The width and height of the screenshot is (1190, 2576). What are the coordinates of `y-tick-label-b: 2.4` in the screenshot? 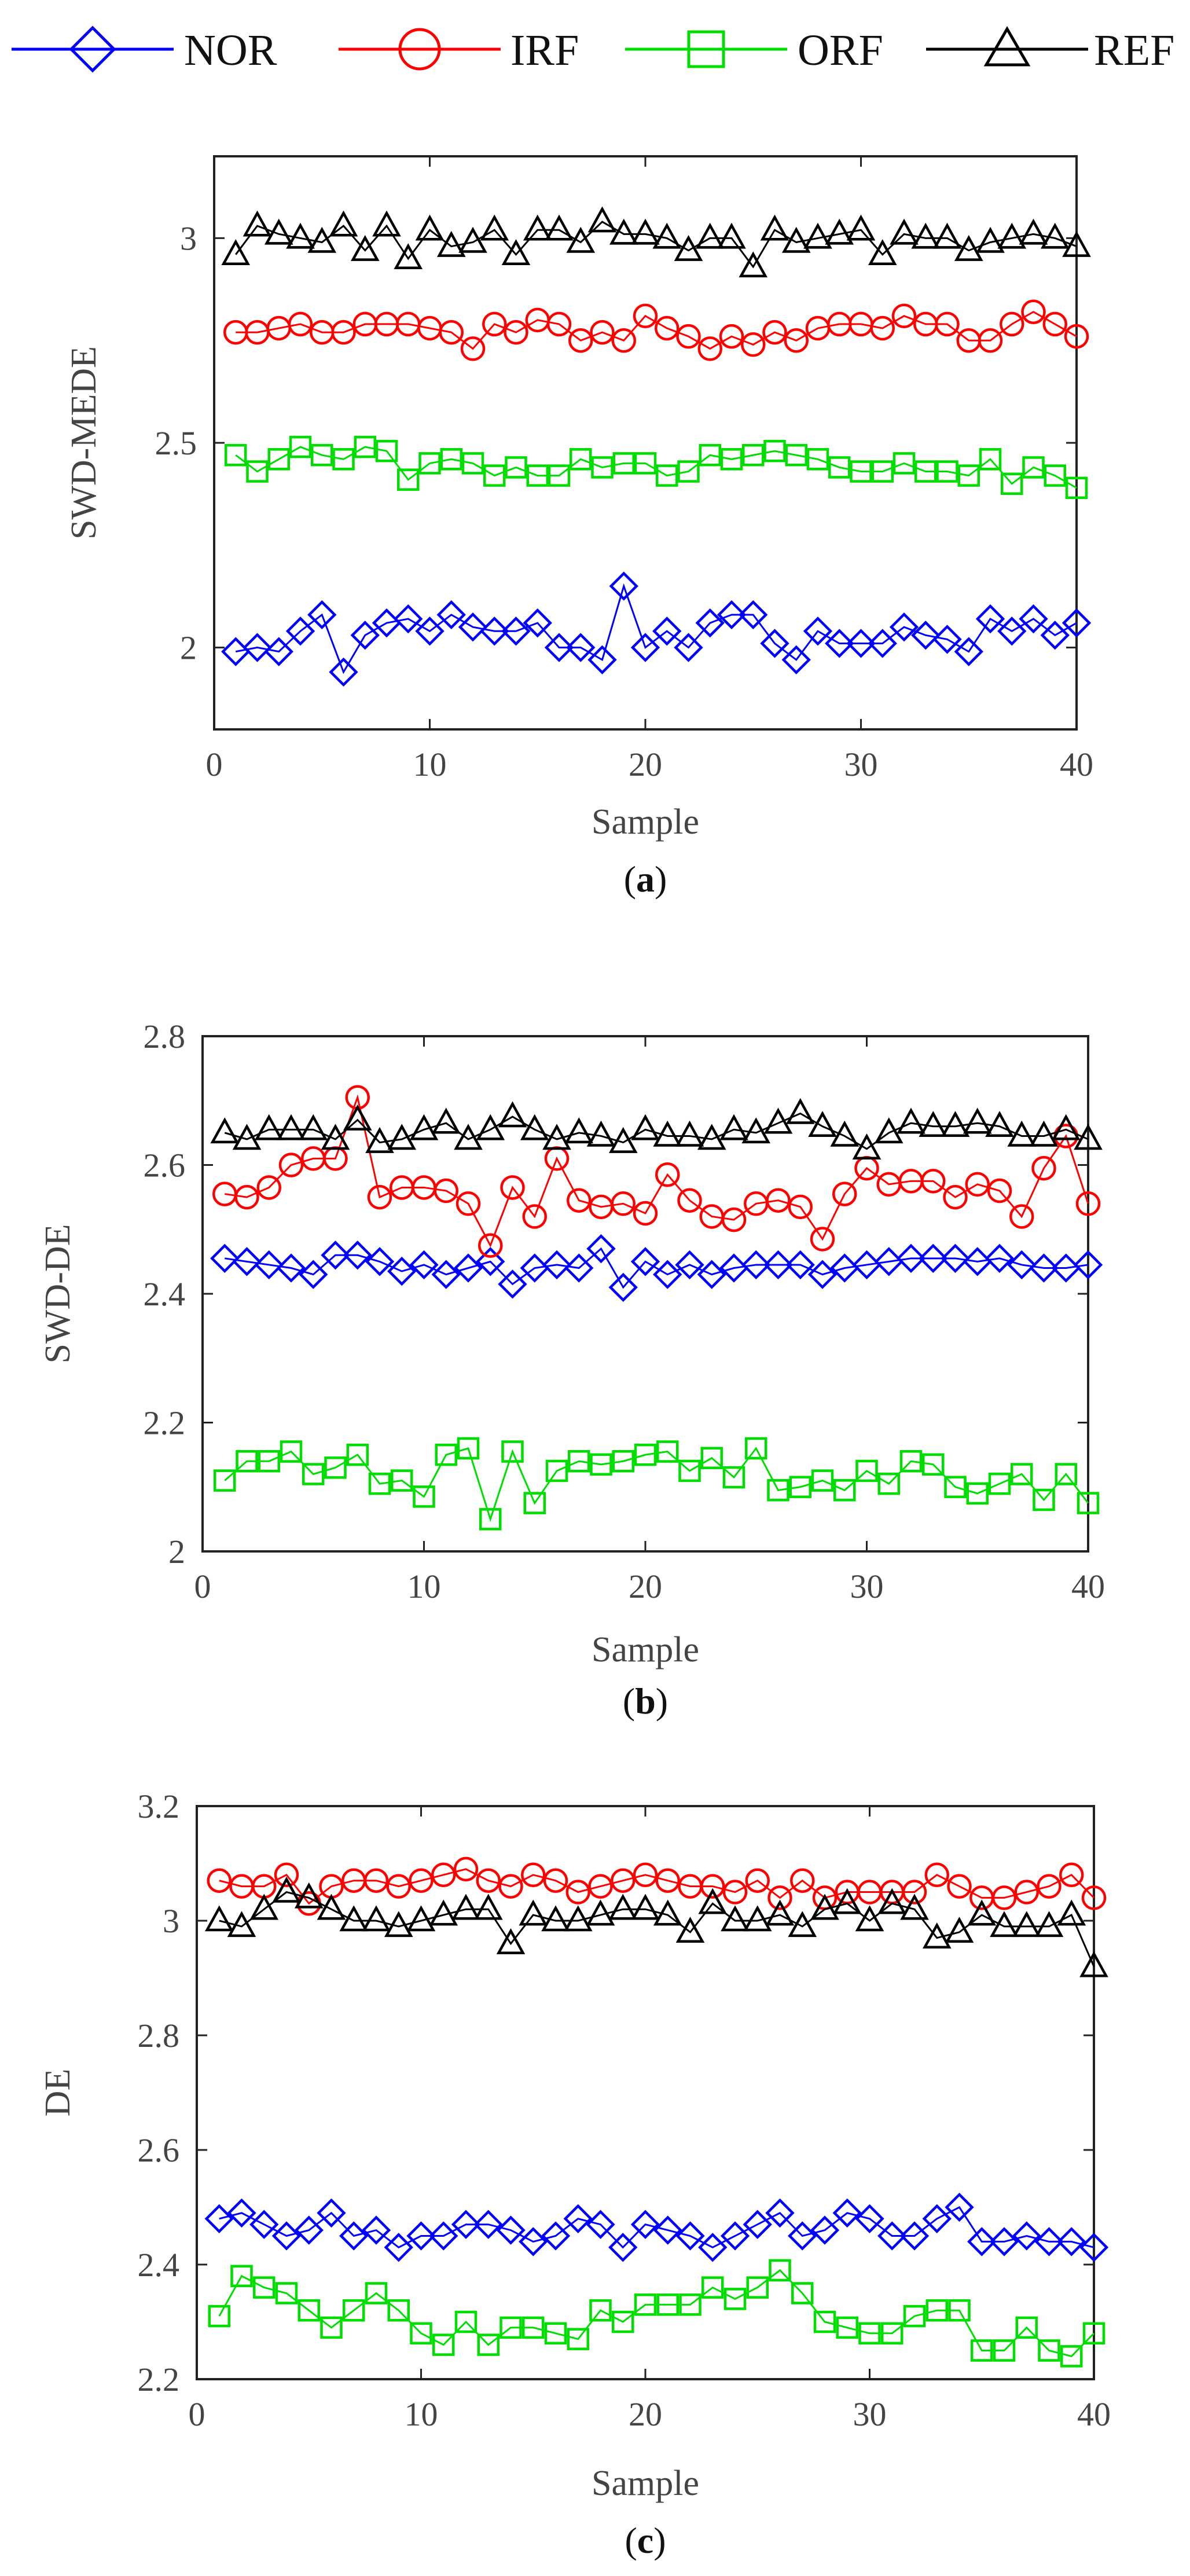 It's located at (165, 1294).